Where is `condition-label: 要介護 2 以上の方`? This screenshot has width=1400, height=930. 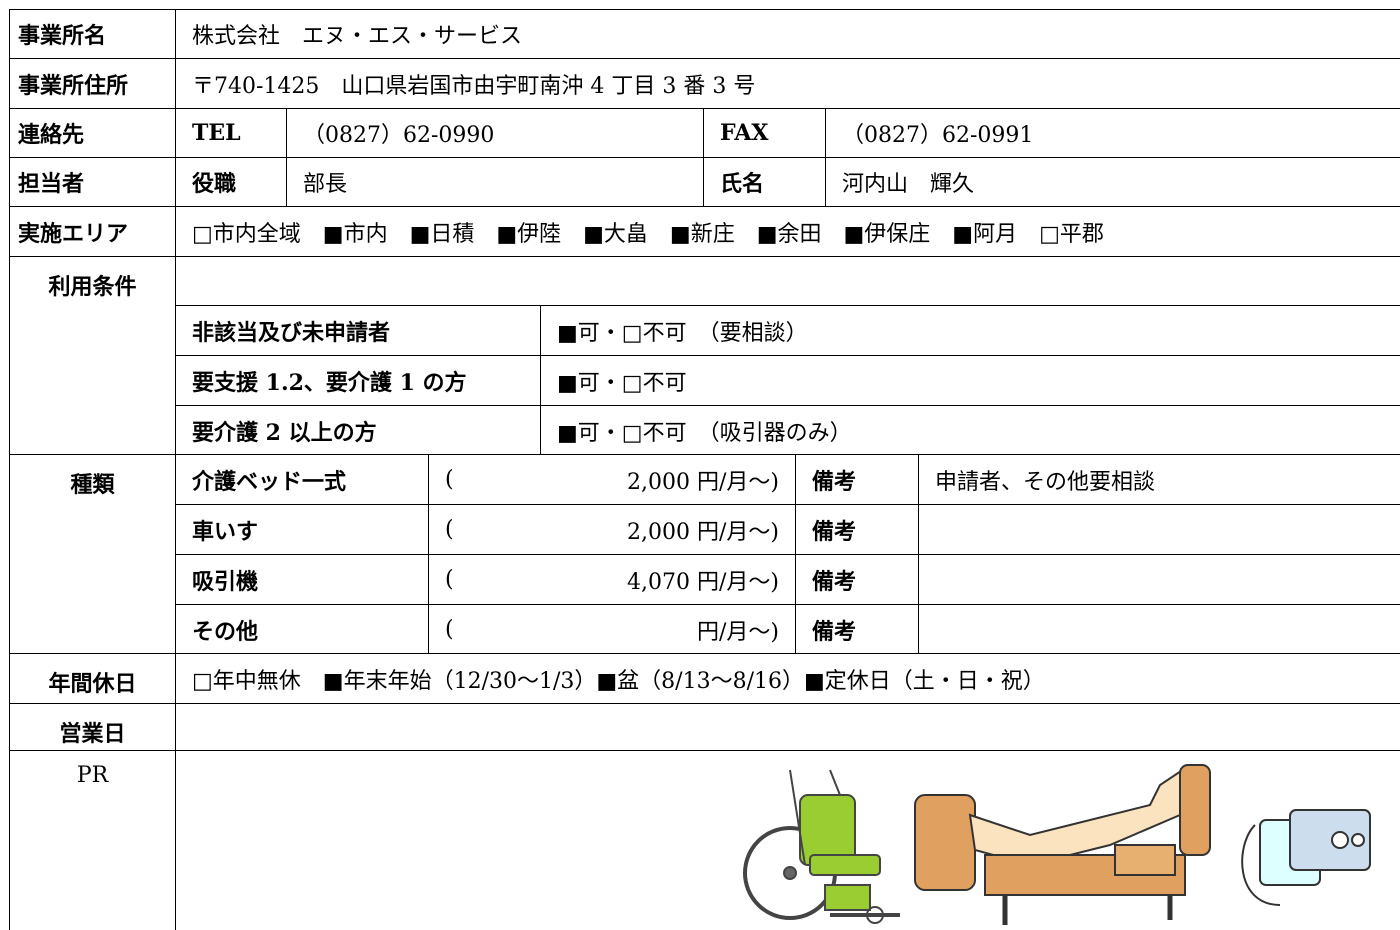
condition-label: 要介護 2 以上の方 is located at coordinates (357, 430).